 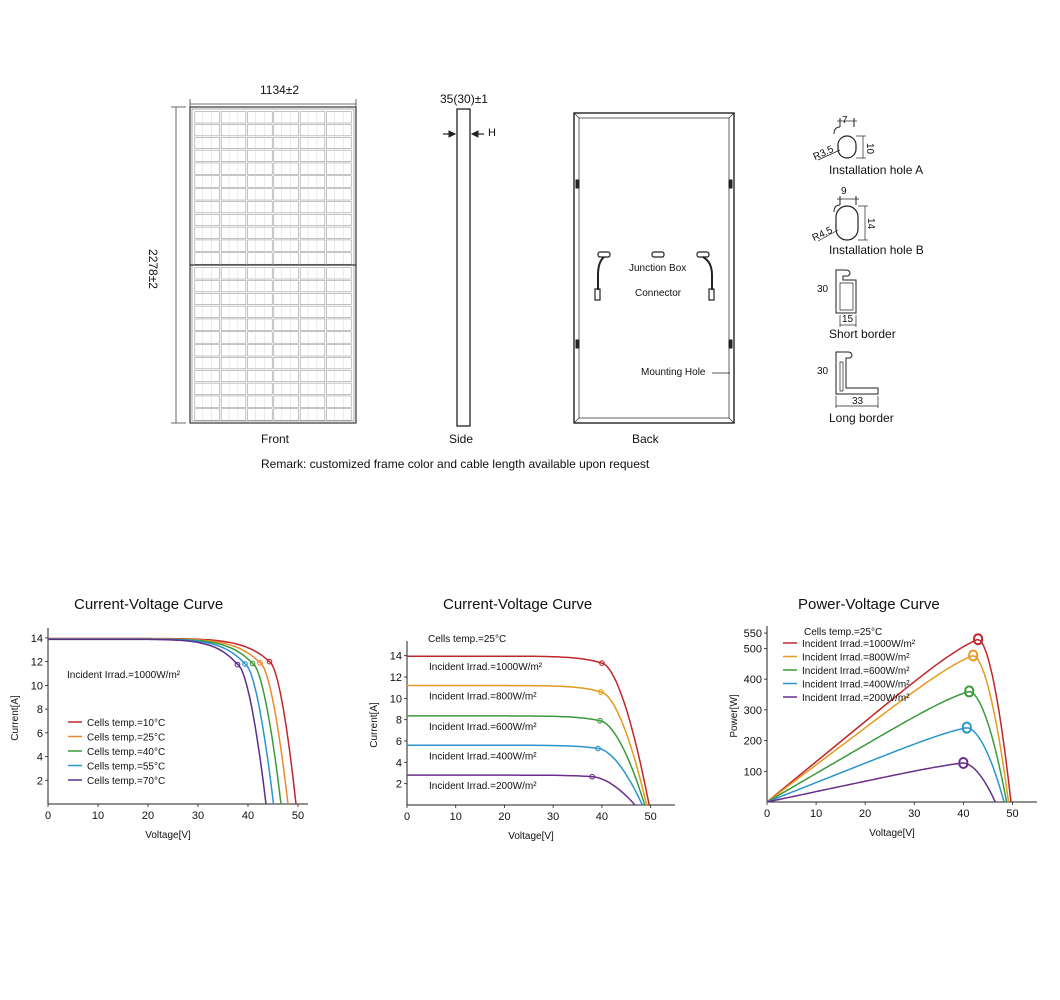 What do you see at coordinates (861, 418) in the screenshot?
I see `long-border-label: Long border` at bounding box center [861, 418].